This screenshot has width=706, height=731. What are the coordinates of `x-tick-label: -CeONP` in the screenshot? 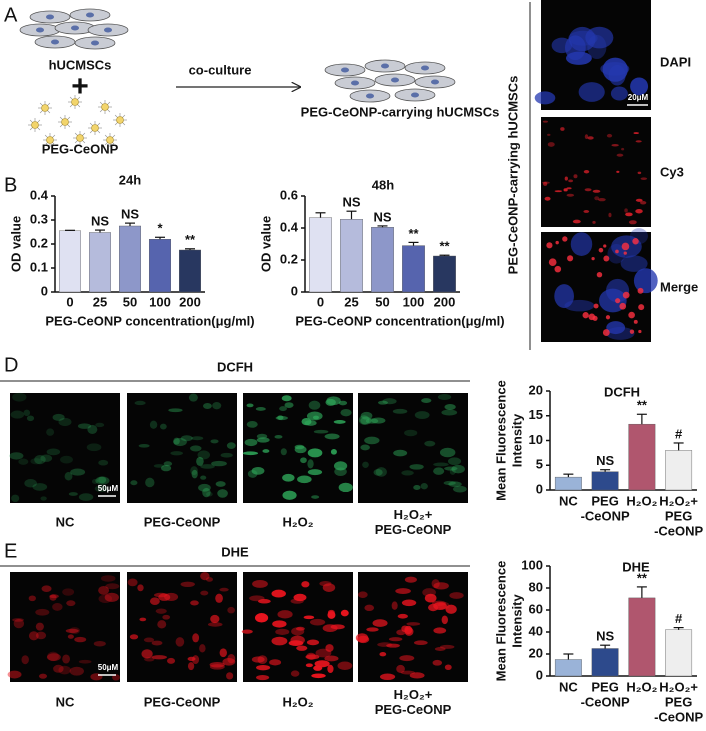 It's located at (678, 530).